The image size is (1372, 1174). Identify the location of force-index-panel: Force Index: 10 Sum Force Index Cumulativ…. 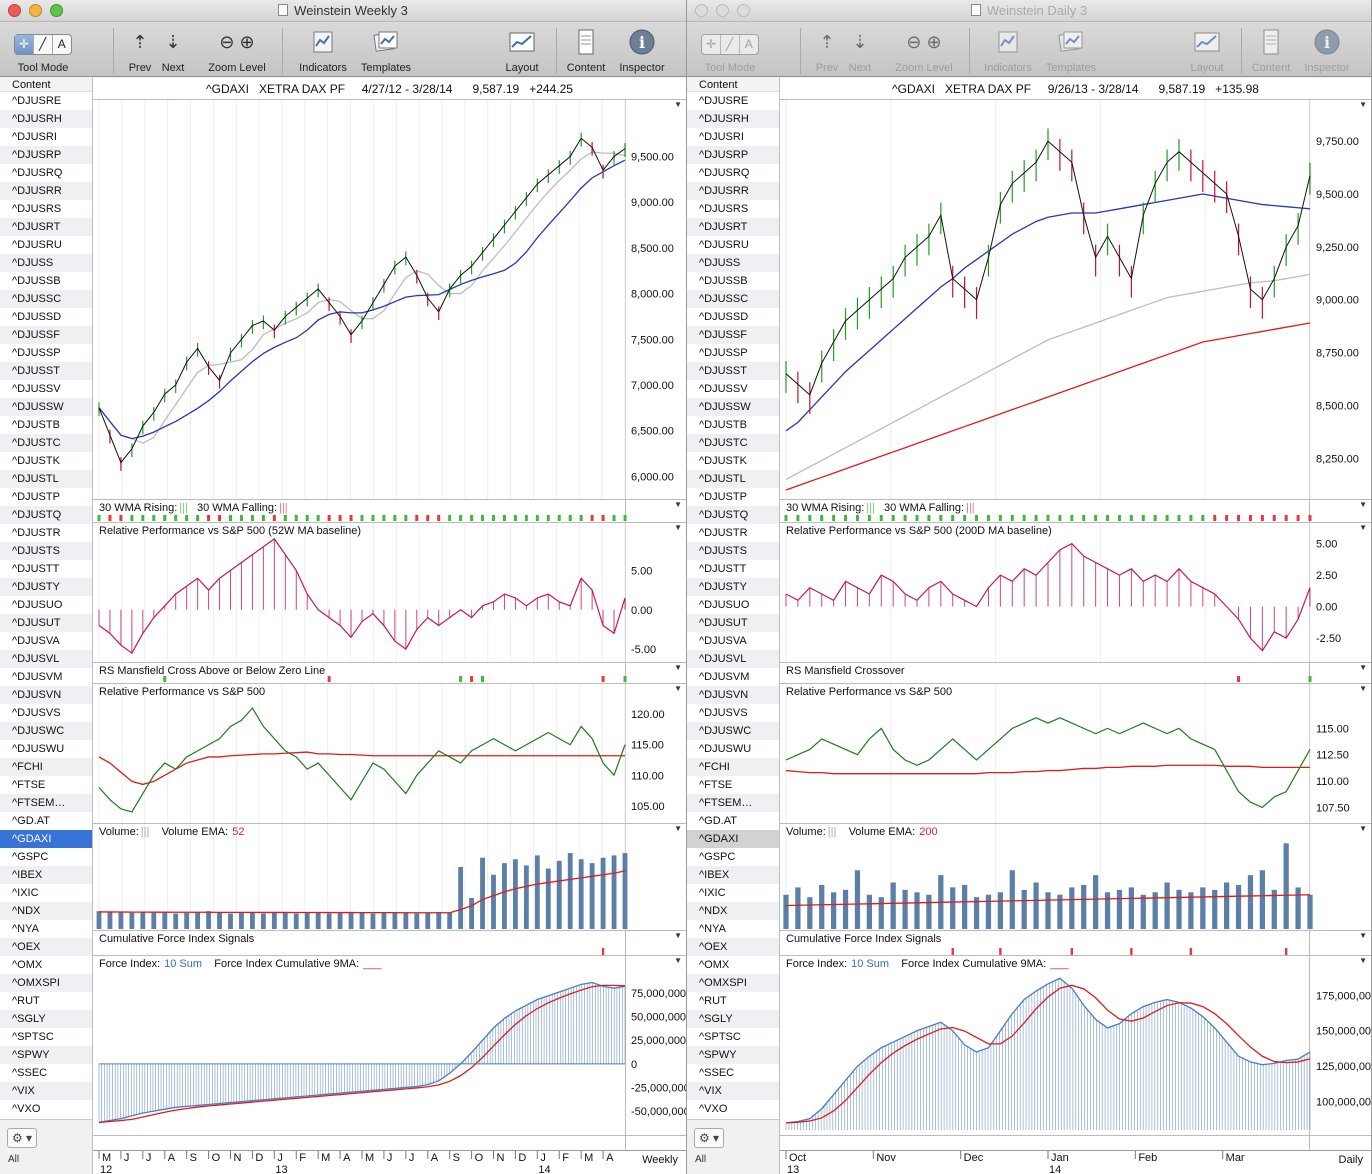
(389, 1046).